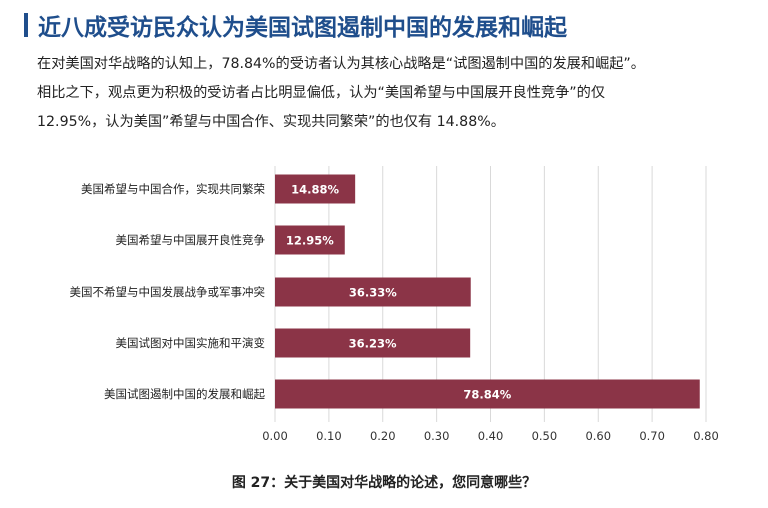  I want to click on bar-value-label: 78.84%, so click(487, 395).